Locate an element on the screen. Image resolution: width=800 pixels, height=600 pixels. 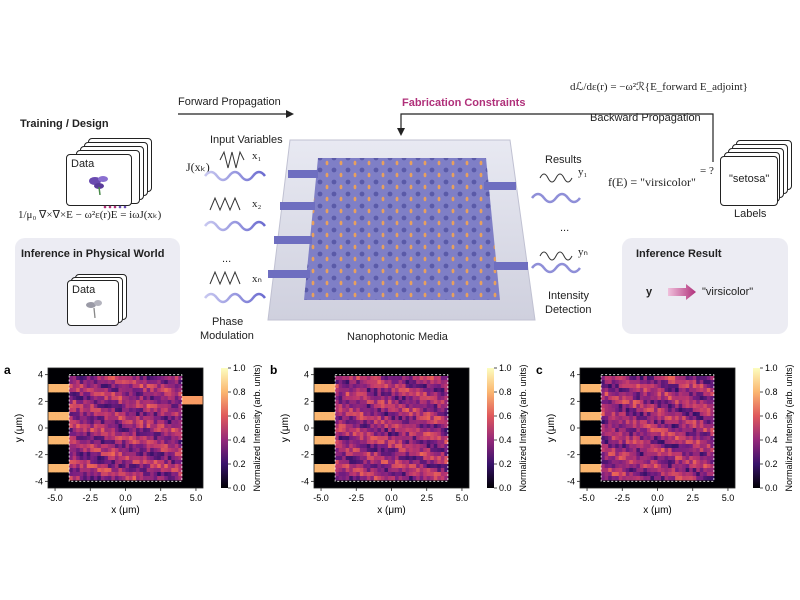
function-equation: f(E) = "virsicolor" is located at coordinates (652, 182).